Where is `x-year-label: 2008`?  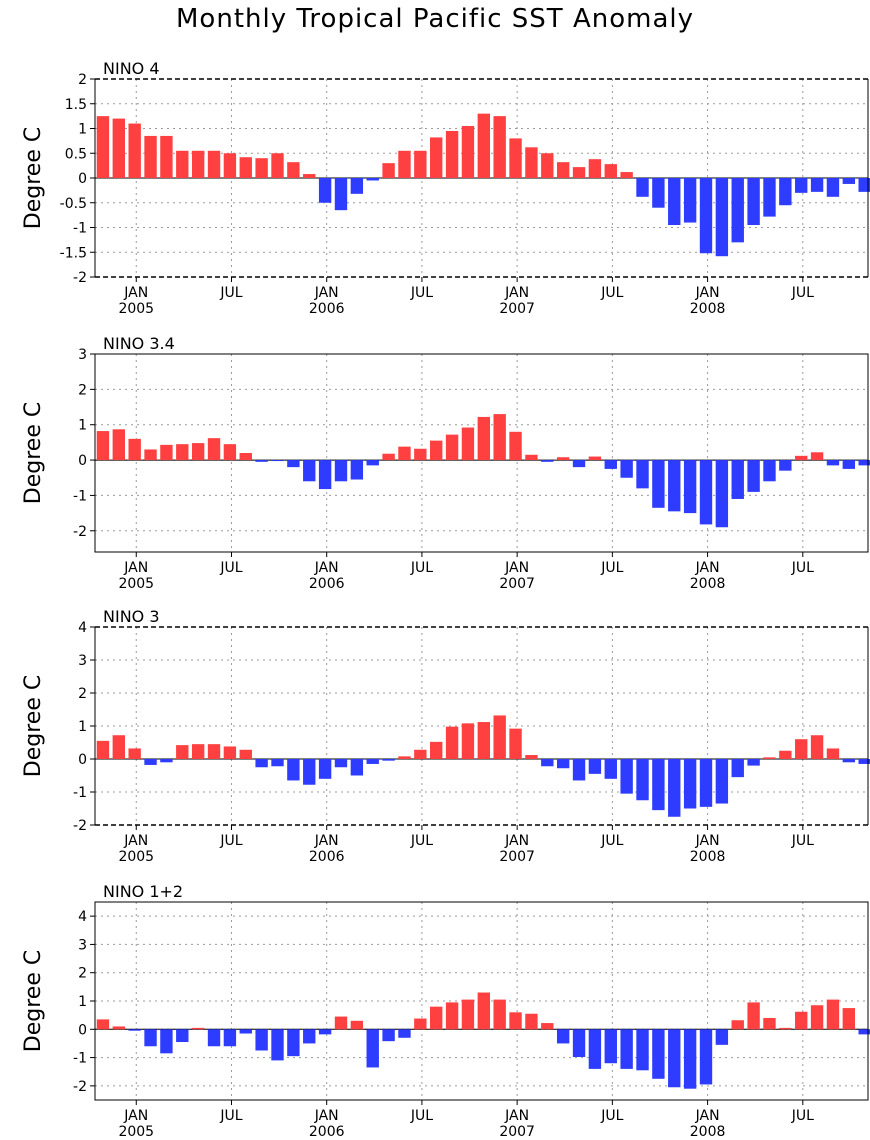
x-year-label: 2008 is located at coordinates (708, 1132).